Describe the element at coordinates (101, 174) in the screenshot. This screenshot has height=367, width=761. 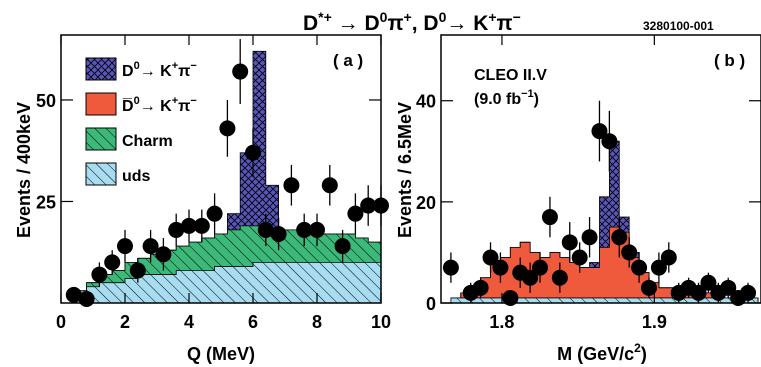
I see `legend-swatch-hatch` at that location.